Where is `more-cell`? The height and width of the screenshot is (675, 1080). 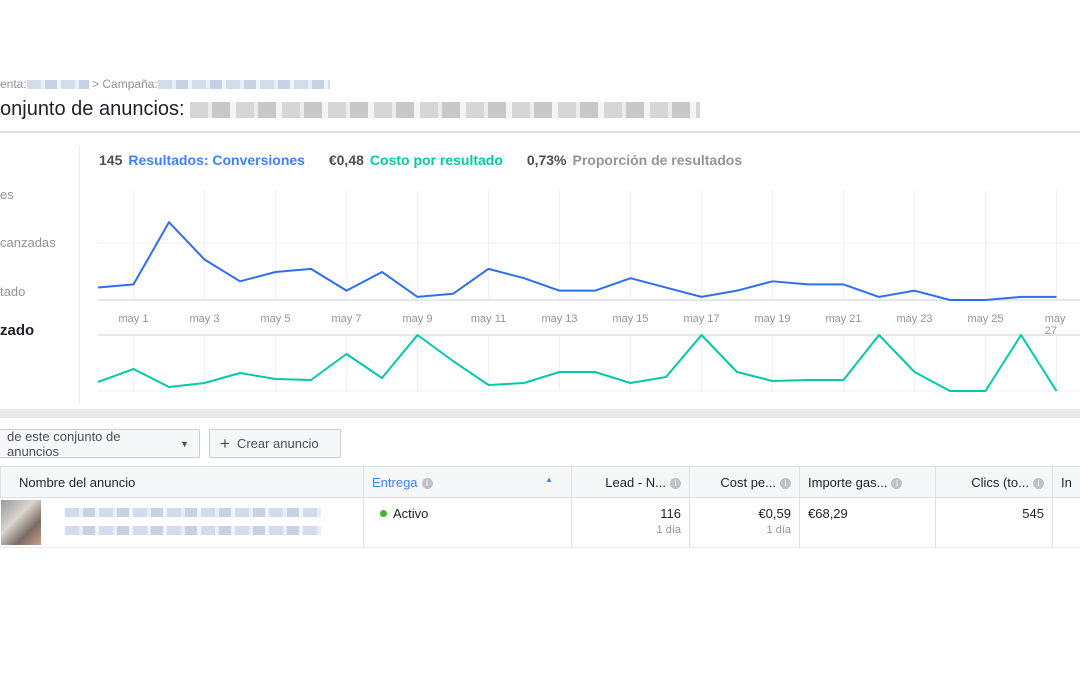 more-cell is located at coordinates (1066, 522).